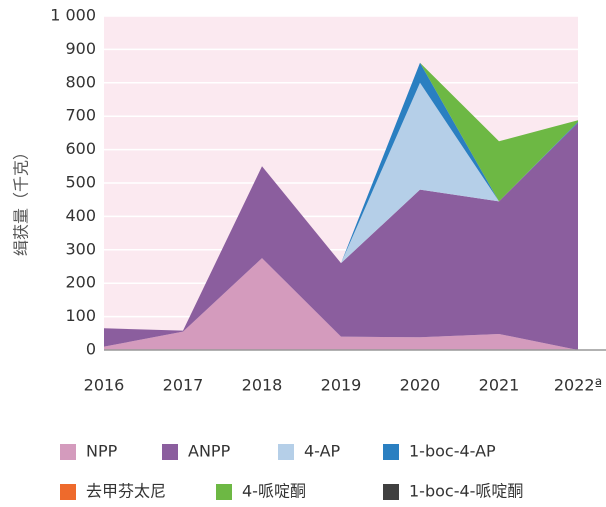 The height and width of the screenshot is (507, 606). What do you see at coordinates (341, 385) in the screenshot?
I see `x-tick-label: 2019` at bounding box center [341, 385].